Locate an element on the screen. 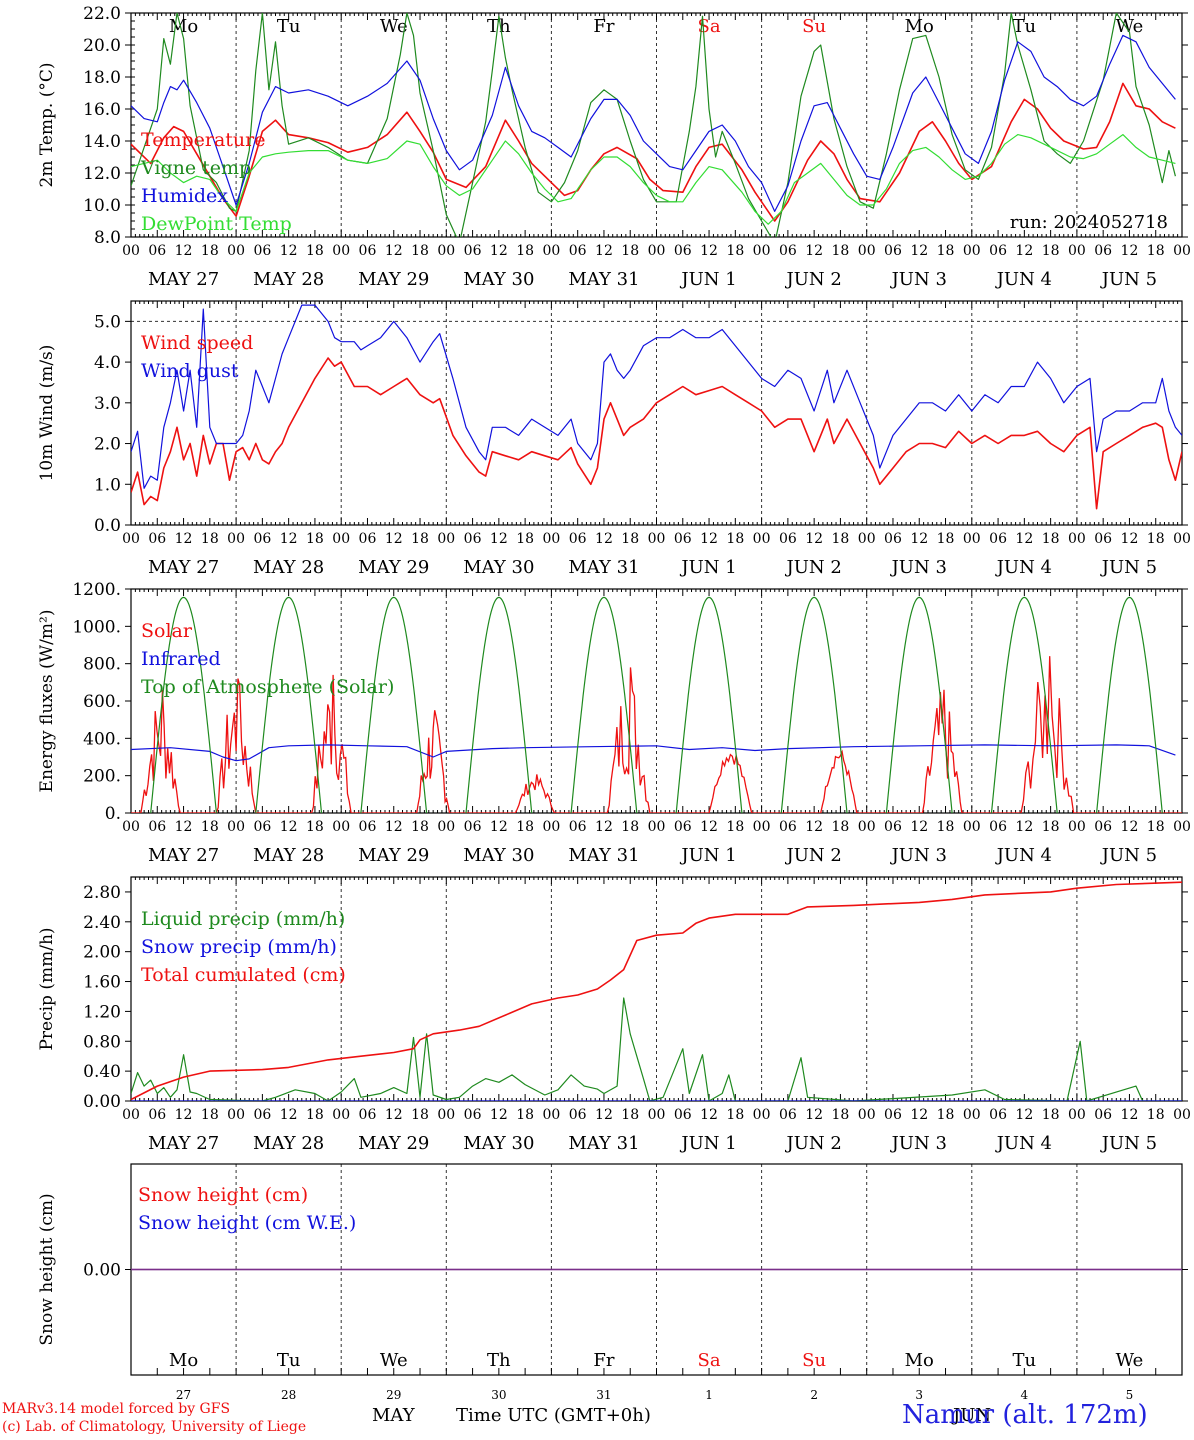 This screenshot has height=1440, width=1194. legend-entry: DewPoint Temp is located at coordinates (216, 224).